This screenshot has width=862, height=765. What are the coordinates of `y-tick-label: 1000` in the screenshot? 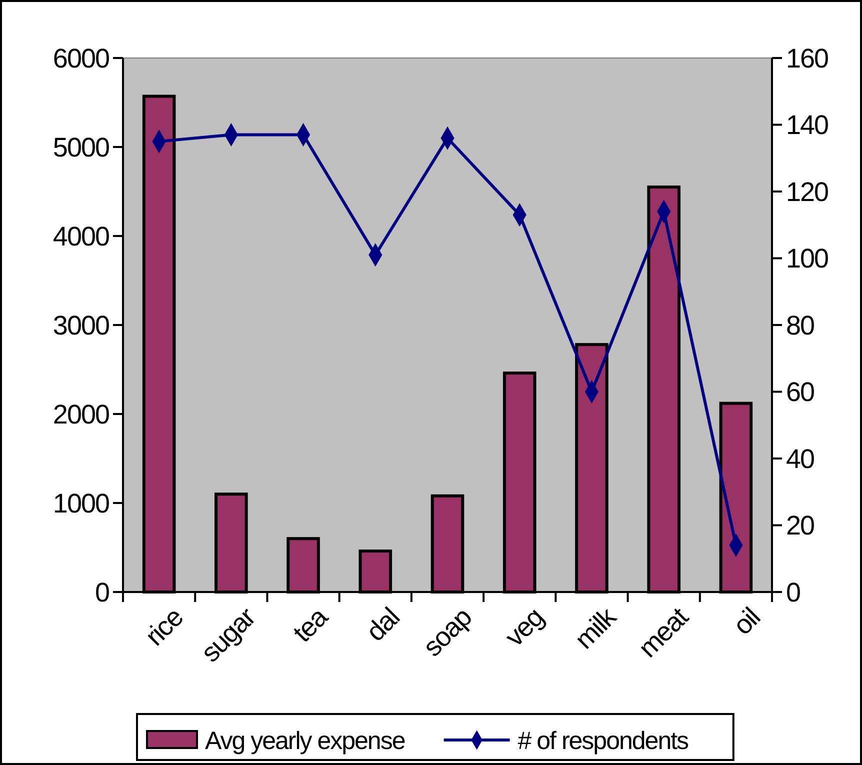 It's located at (80, 503).